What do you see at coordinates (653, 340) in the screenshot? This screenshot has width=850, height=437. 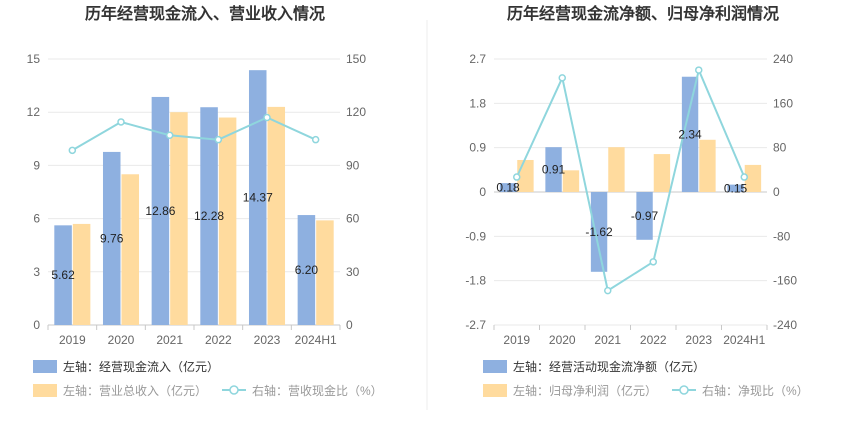 I see `chart2-x-label: 2022` at bounding box center [653, 340].